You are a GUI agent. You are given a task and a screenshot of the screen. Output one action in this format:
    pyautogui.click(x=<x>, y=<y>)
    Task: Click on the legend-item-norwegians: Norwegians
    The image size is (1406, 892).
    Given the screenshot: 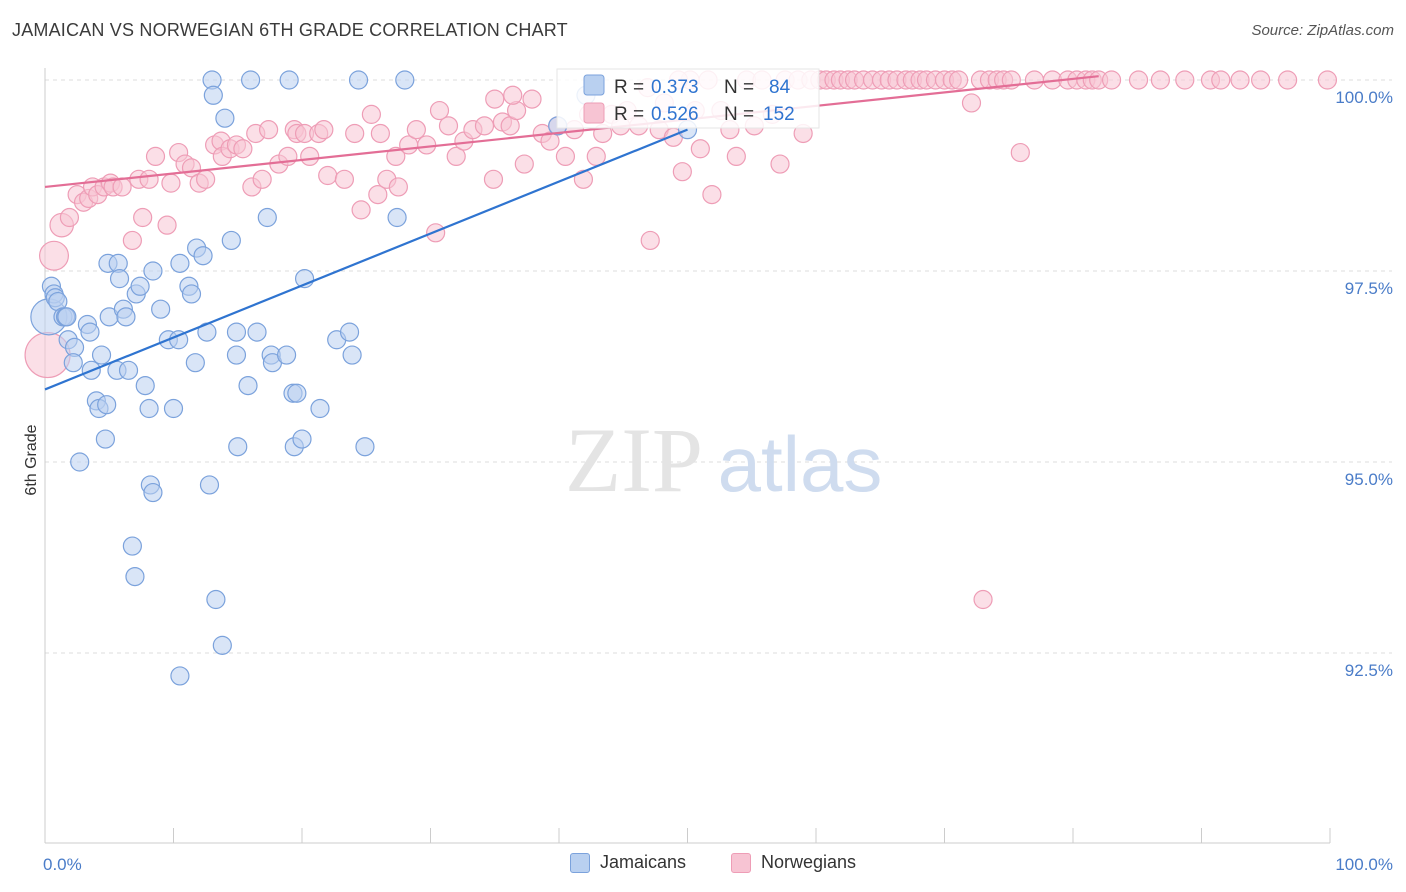 What is the action you would take?
    pyautogui.click(x=793, y=862)
    